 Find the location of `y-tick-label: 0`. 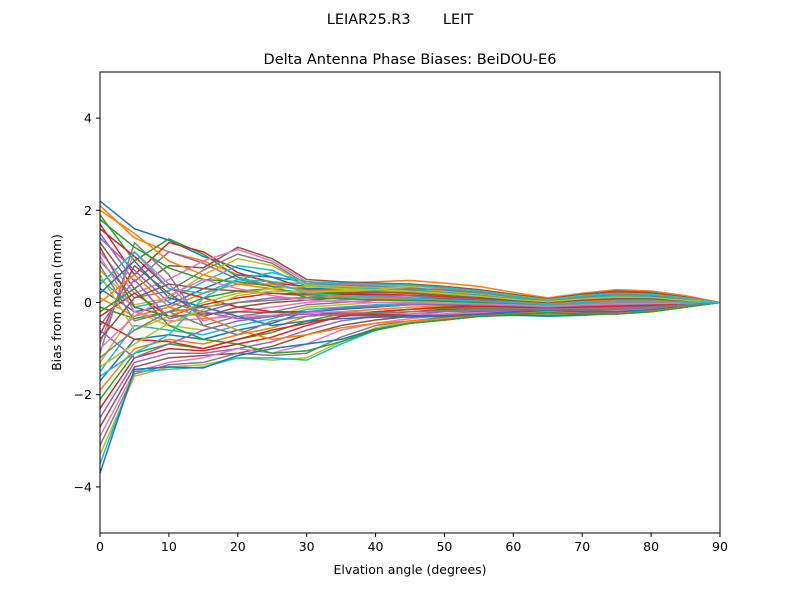

y-tick-label: 0 is located at coordinates (88, 302).